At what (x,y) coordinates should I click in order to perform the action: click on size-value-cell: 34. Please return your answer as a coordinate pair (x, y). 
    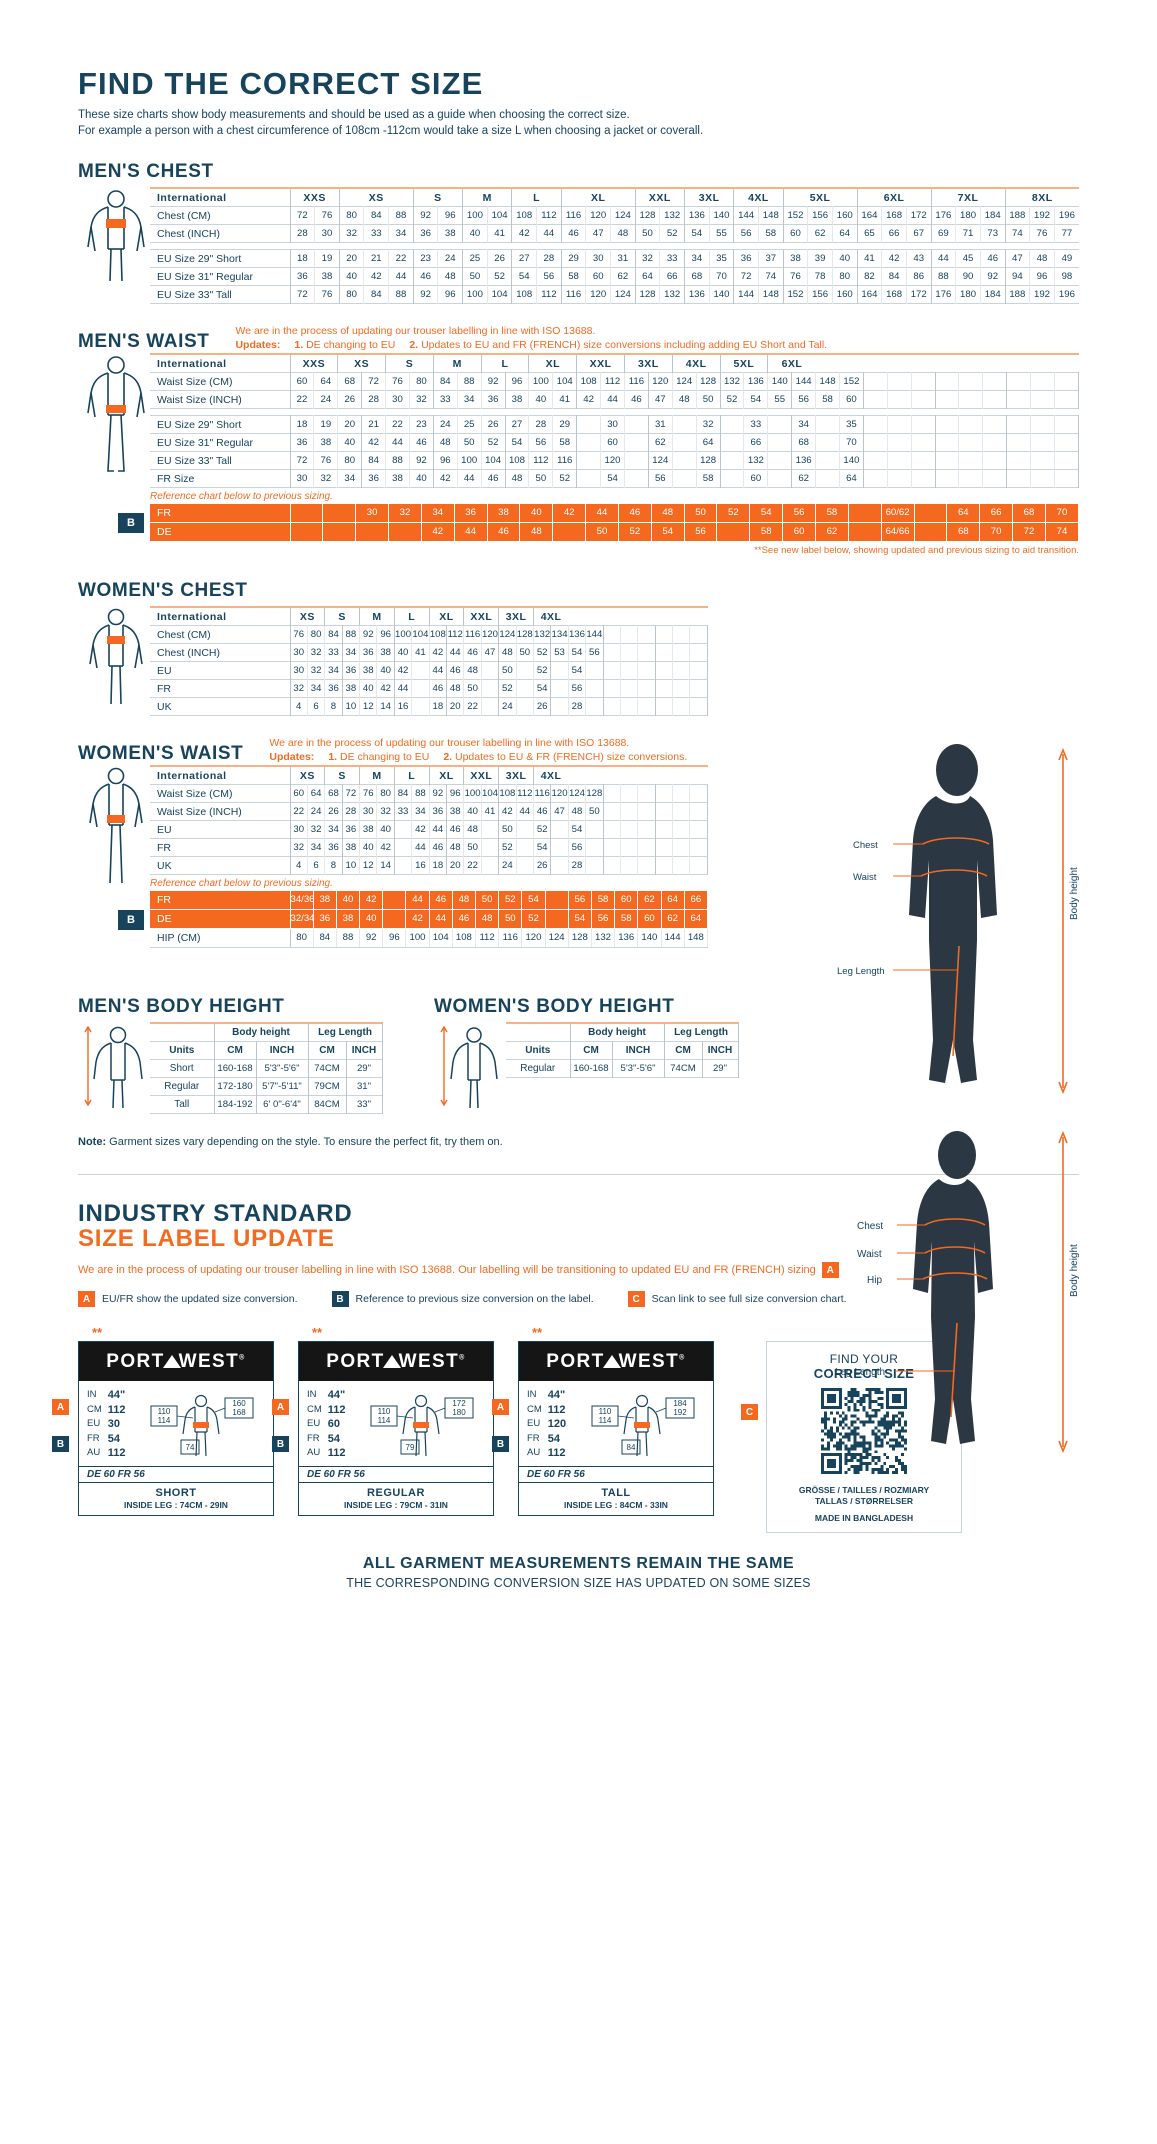
    Looking at the image, I should click on (804, 424).